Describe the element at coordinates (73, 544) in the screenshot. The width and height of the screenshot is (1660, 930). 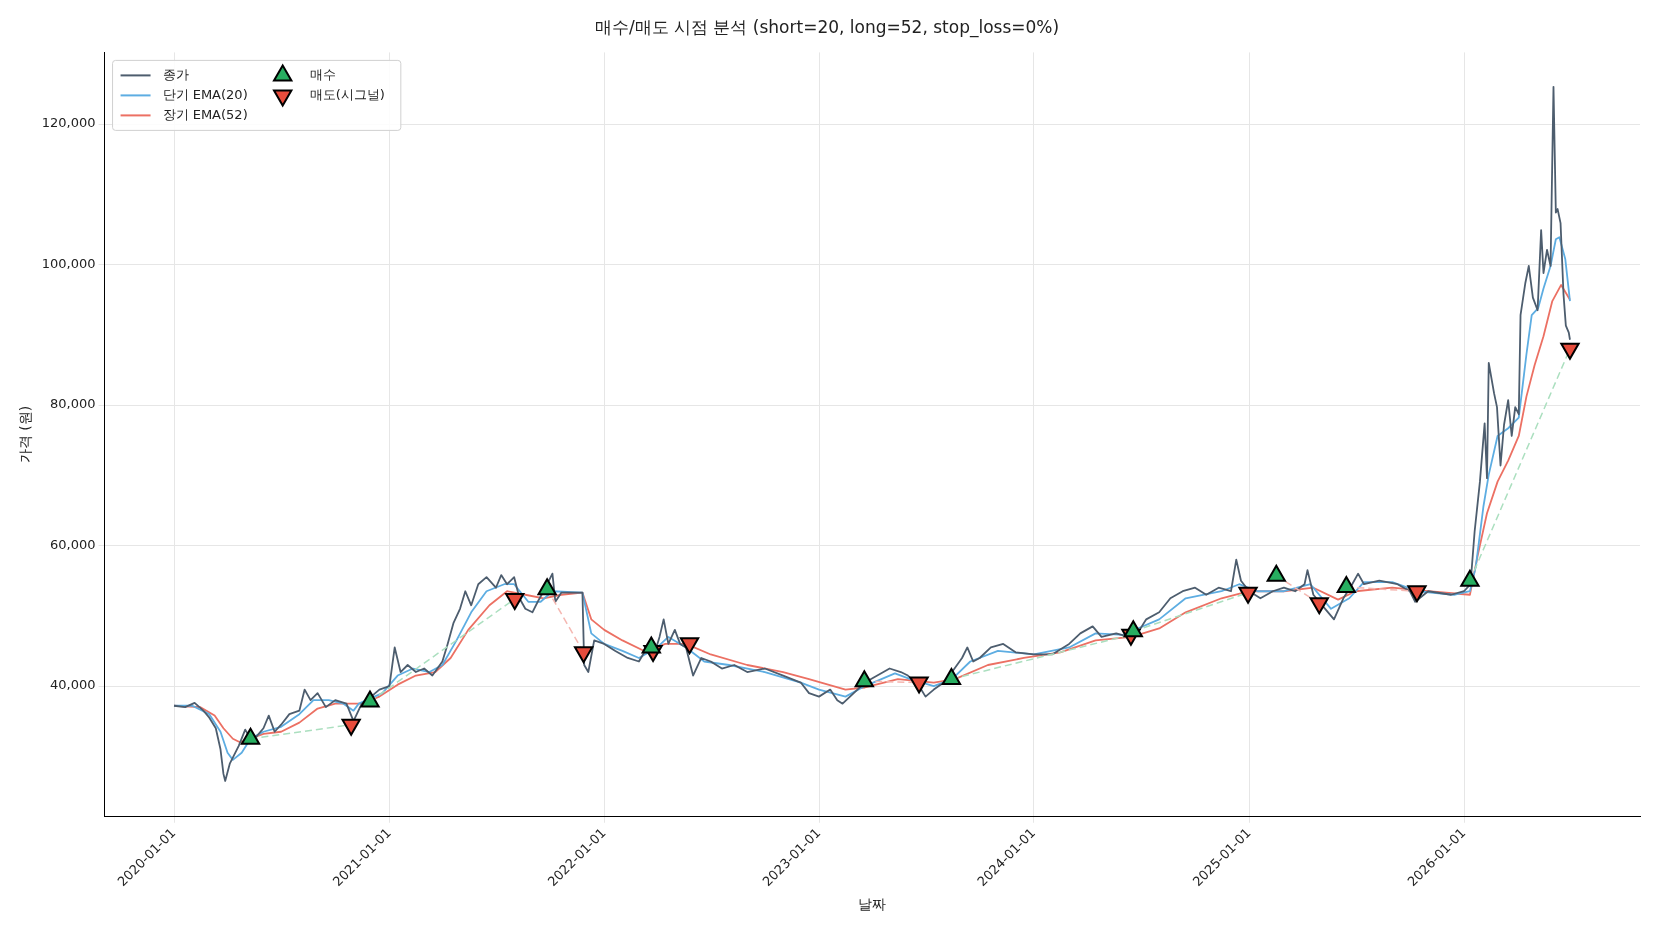
I see `y-tick-label: 60,000` at that location.